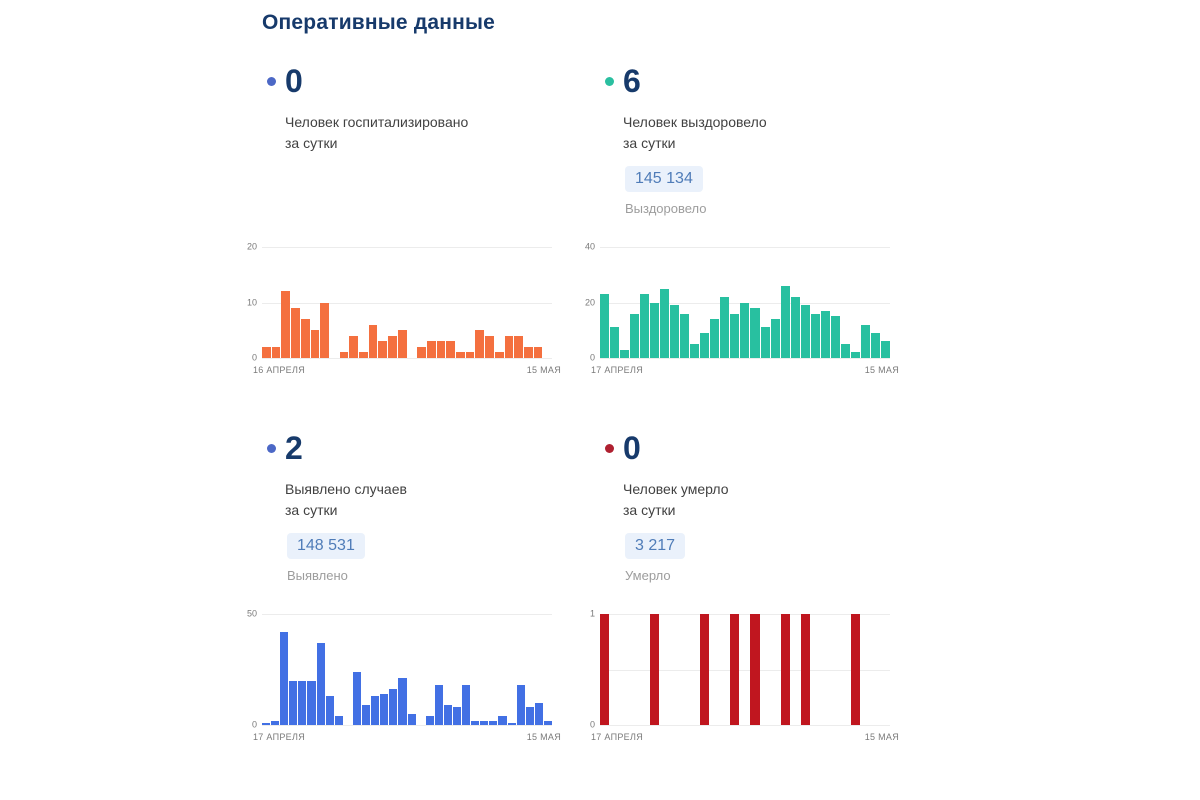 The width and height of the screenshot is (1200, 800). What do you see at coordinates (756, 500) in the screenshot?
I see `kpi-label: Человек умерло за сутки` at bounding box center [756, 500].